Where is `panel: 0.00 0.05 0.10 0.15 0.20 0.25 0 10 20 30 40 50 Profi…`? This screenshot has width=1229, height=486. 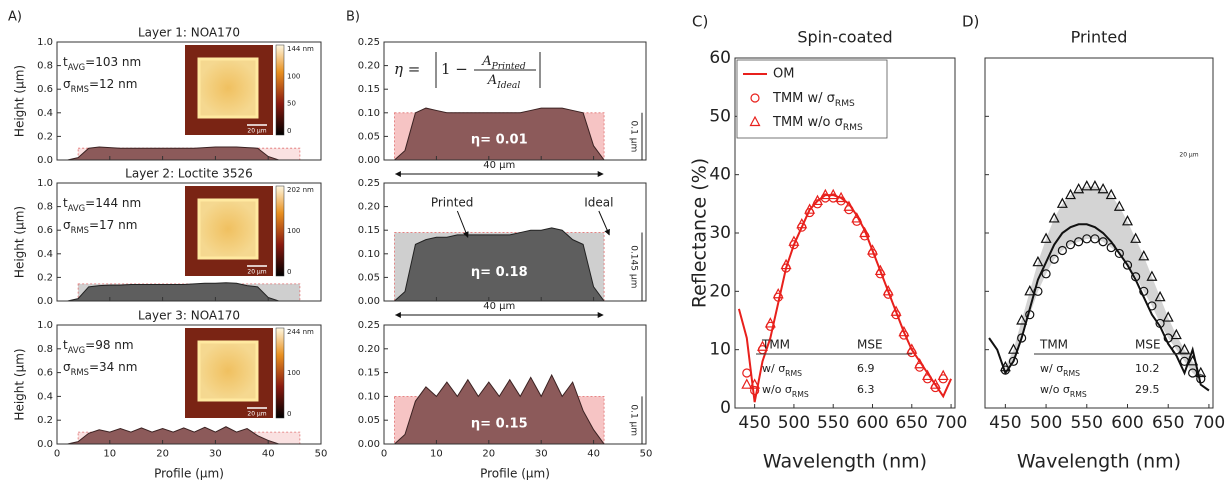 panel: 0.00 0.05 0.10 0.15 0.20 0.25 0 10 20 30 40 50 Profi… is located at coordinates (505, 400).